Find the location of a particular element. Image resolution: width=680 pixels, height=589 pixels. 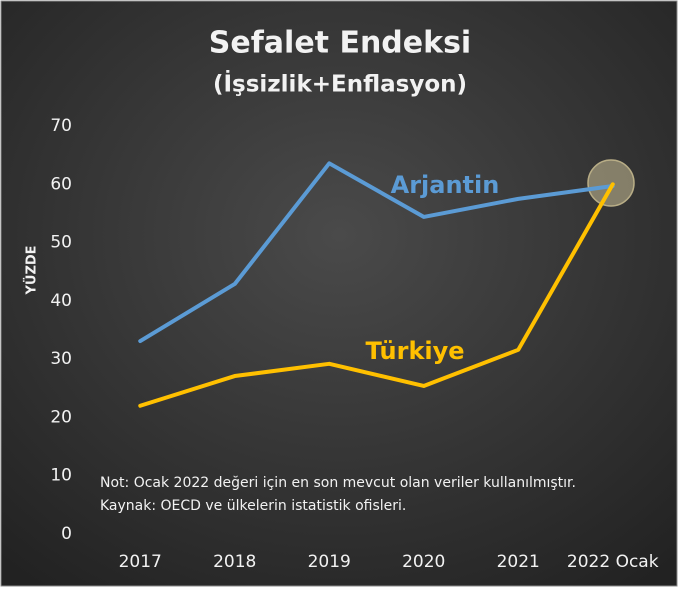

x-tick-label: 2020 is located at coordinates (423, 562).